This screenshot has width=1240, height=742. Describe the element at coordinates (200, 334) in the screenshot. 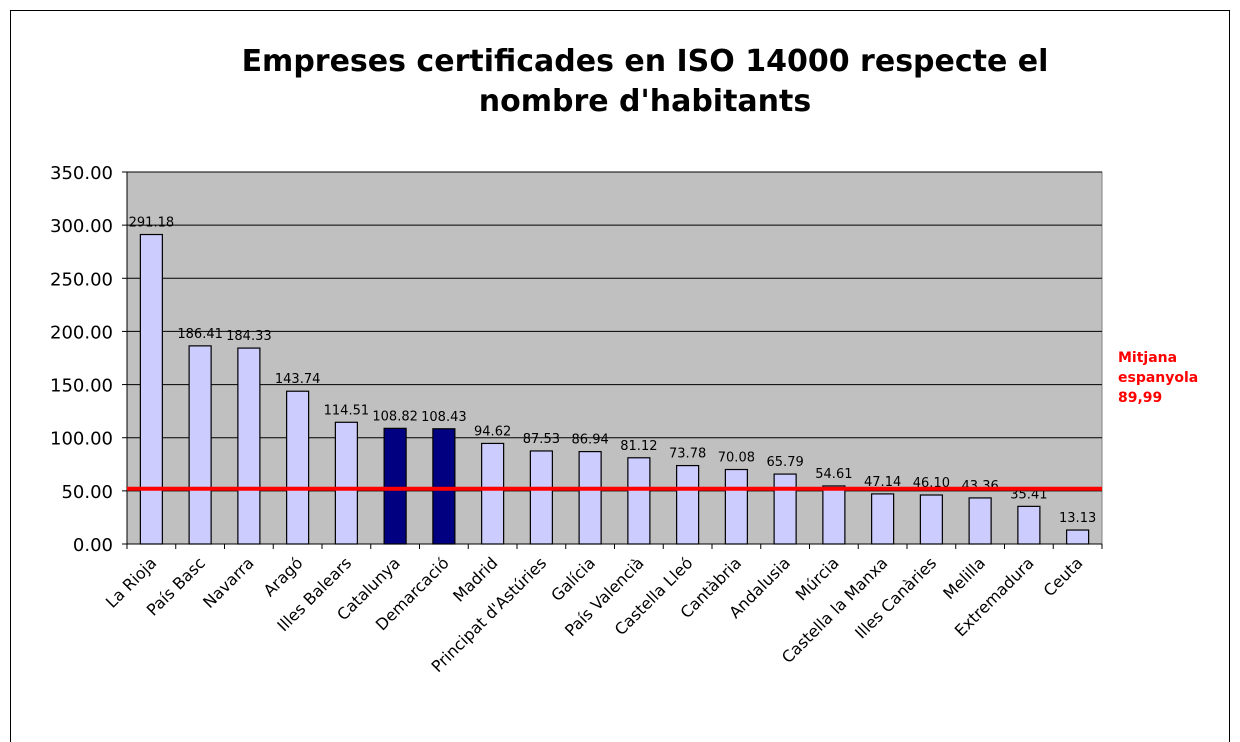

I see `data-label: 186.41` at that location.